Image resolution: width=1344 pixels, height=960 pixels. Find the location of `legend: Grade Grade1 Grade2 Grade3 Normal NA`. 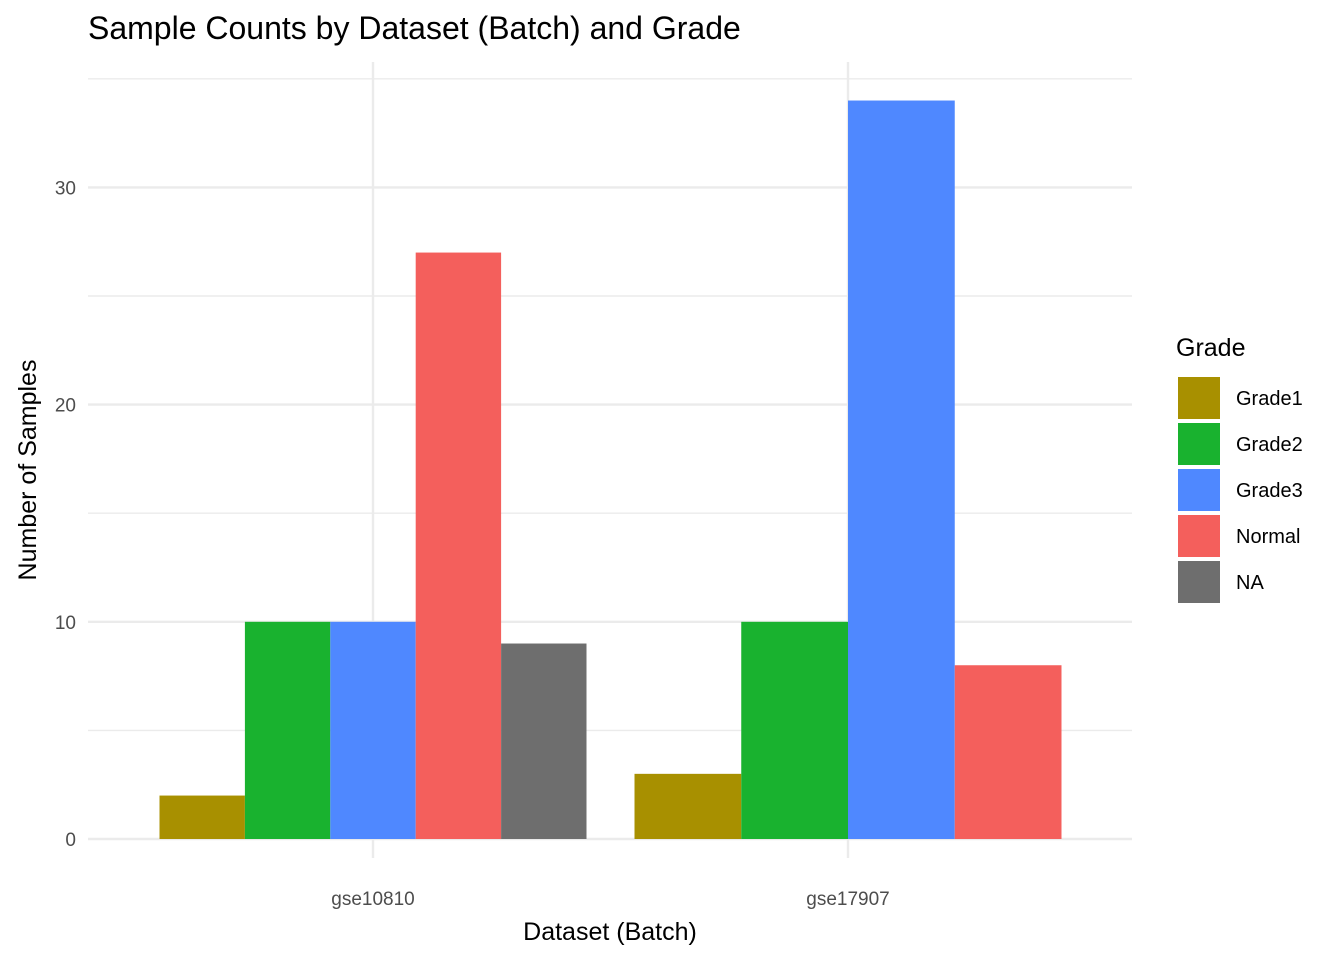

legend: Grade Grade1 Grade2 Grade3 Normal NA is located at coordinates (1239, 468).